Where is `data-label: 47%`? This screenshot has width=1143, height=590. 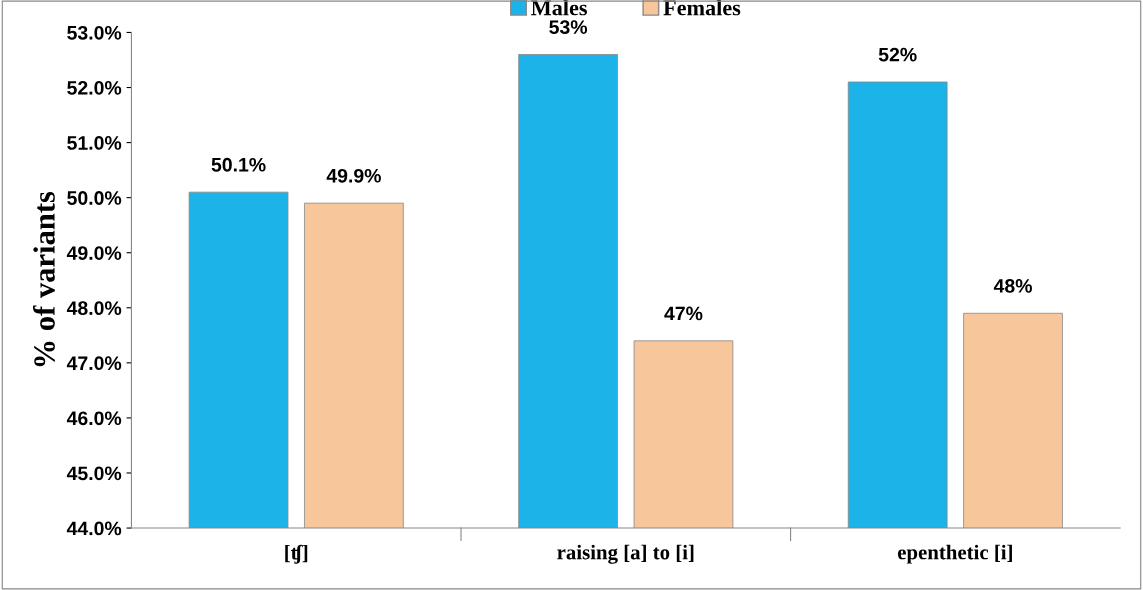 data-label: 47% is located at coordinates (683, 313).